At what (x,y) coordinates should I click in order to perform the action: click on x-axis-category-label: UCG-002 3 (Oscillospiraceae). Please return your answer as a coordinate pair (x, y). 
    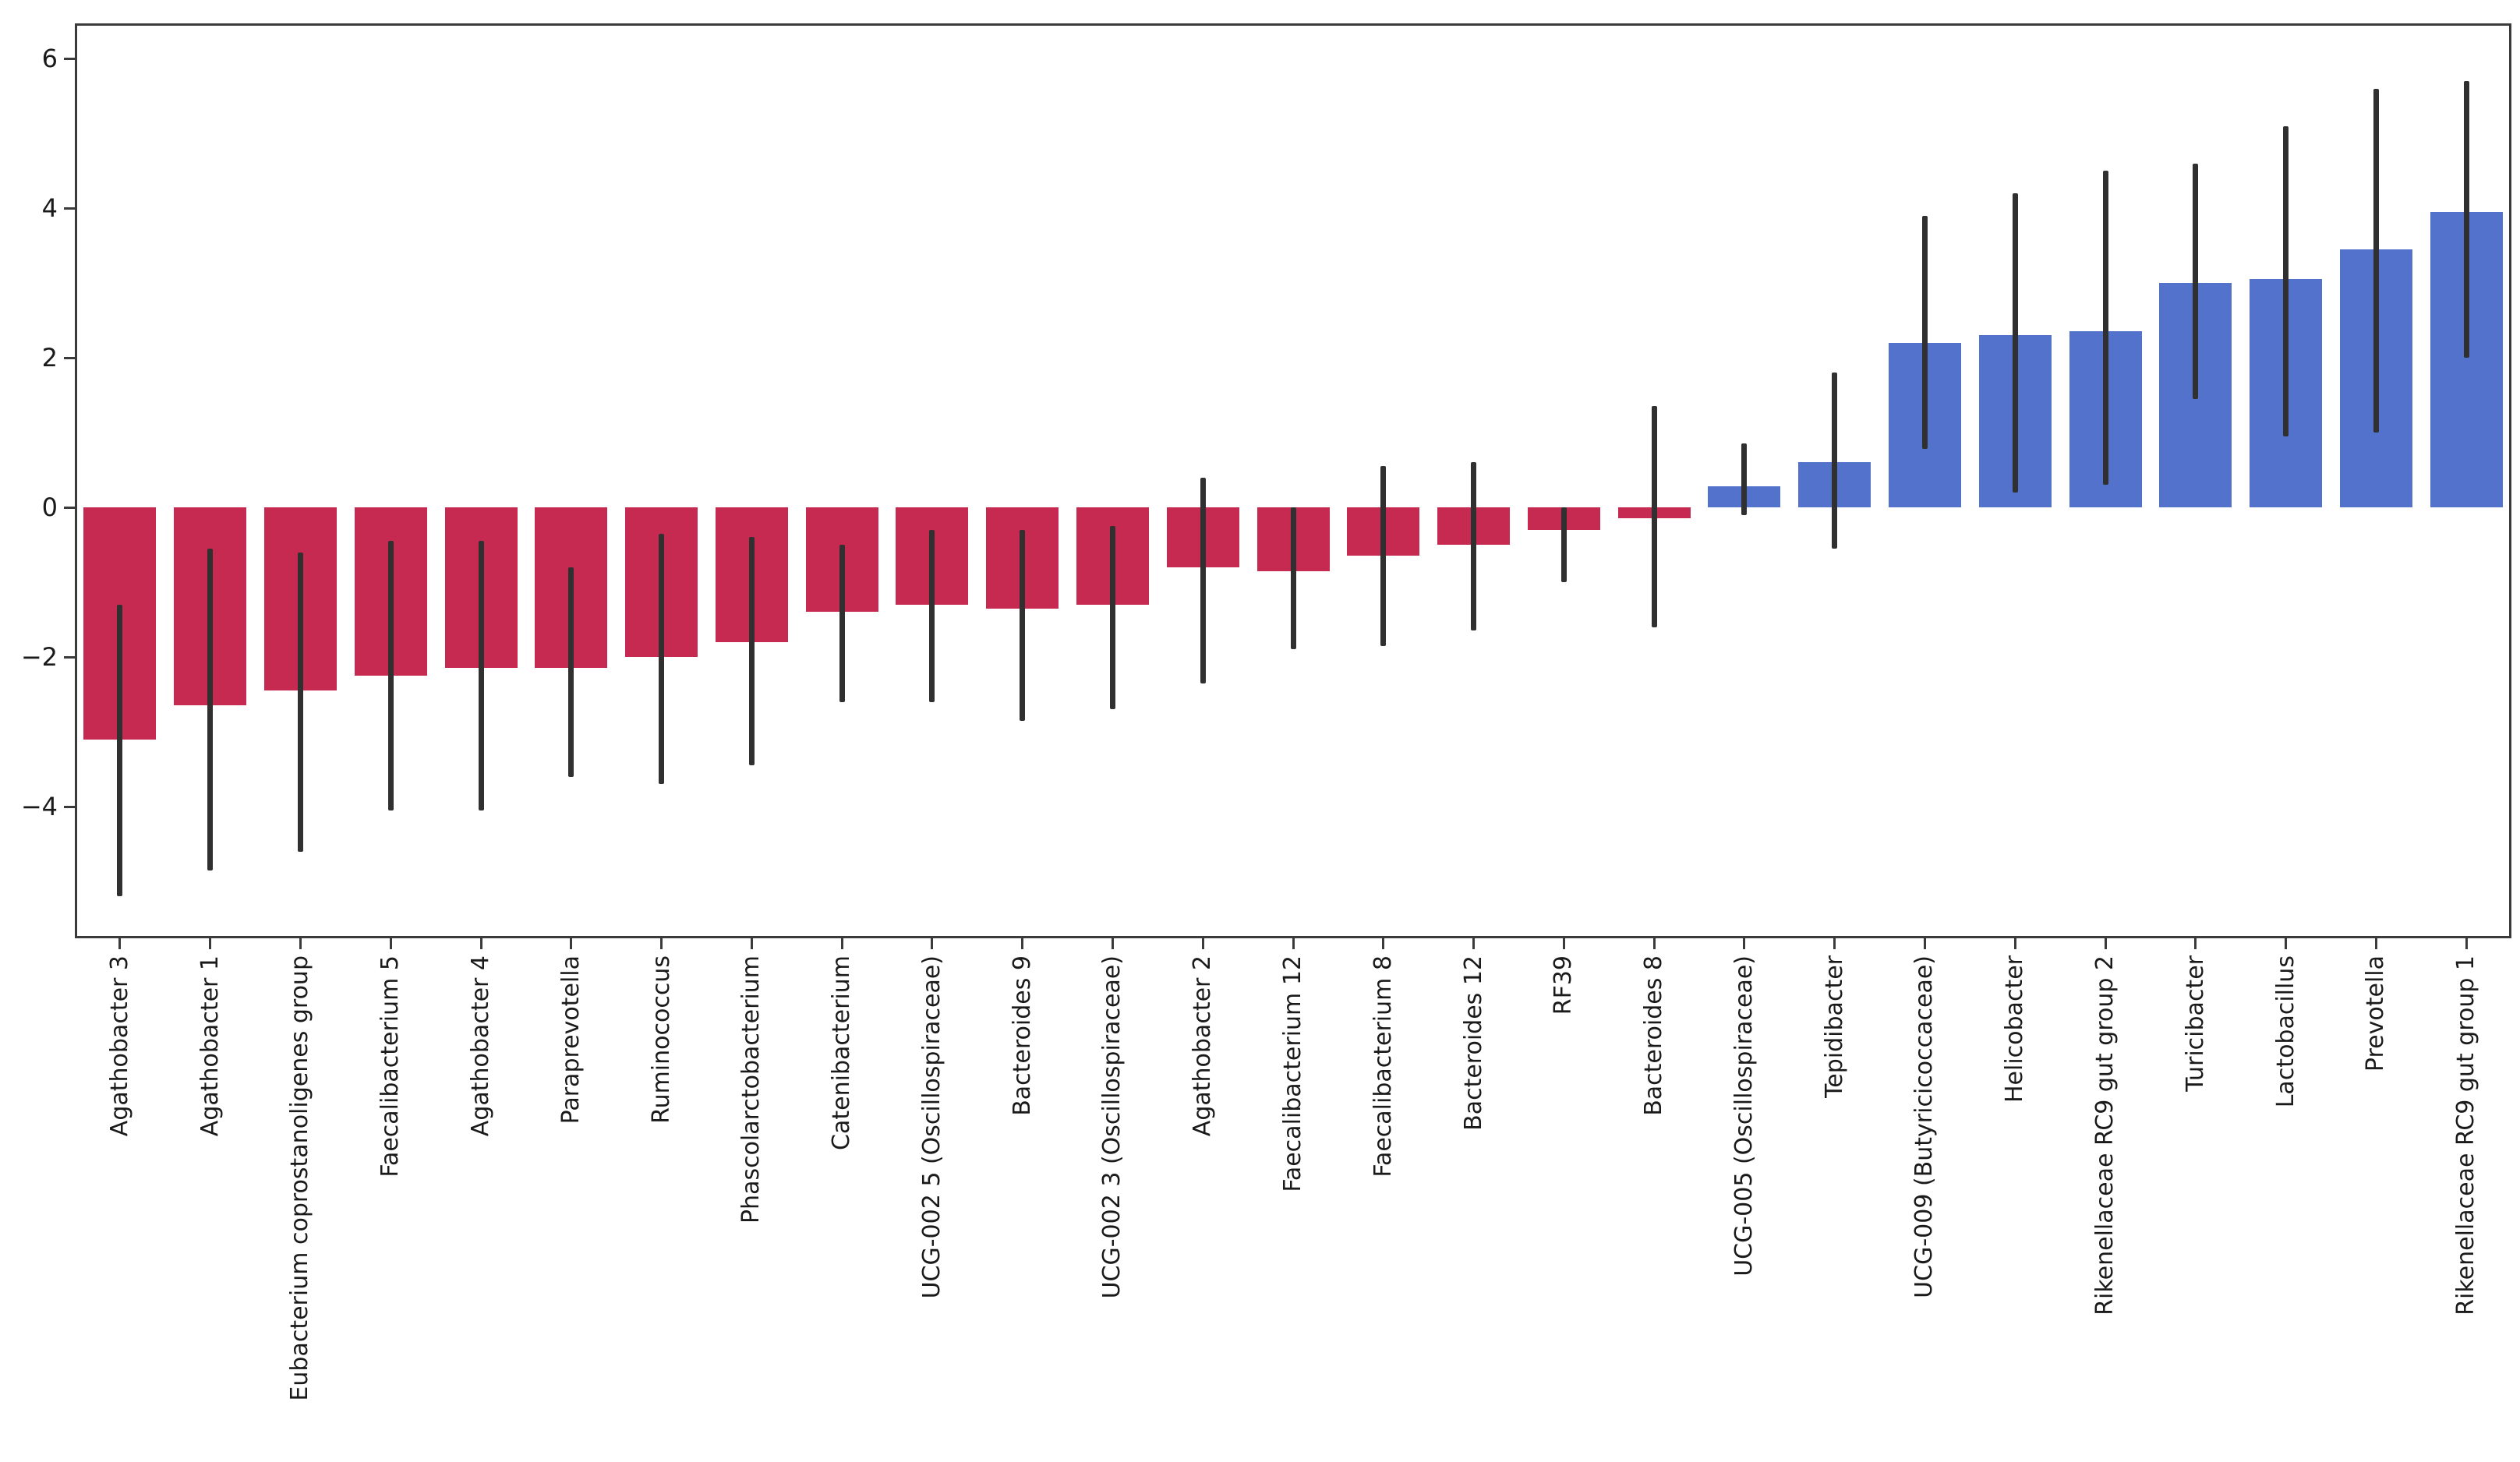
    Looking at the image, I should click on (1112, 1127).